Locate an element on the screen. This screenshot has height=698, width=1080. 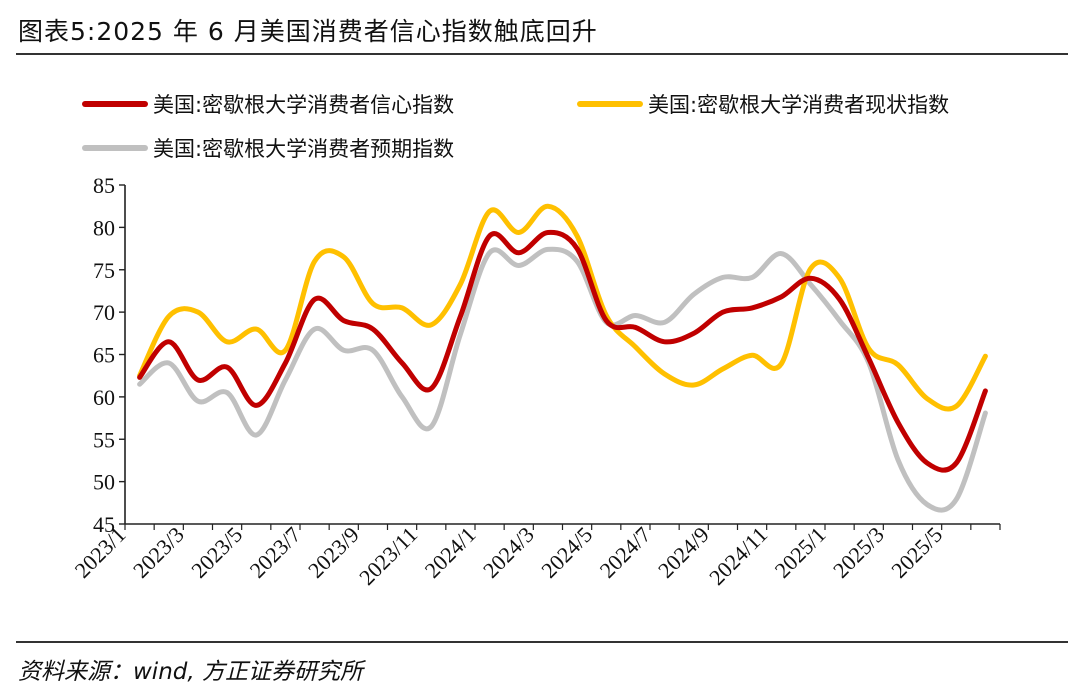
x-tick-label: 2025/3 is located at coordinates (858, 552).